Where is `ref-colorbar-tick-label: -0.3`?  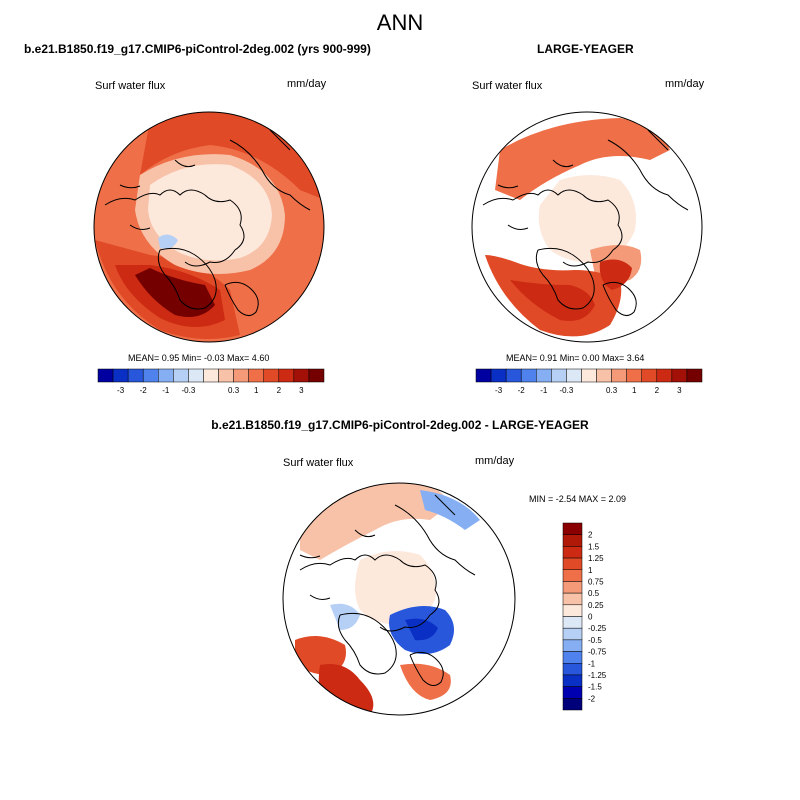
ref-colorbar-tick-label: -0.3 is located at coordinates (567, 390).